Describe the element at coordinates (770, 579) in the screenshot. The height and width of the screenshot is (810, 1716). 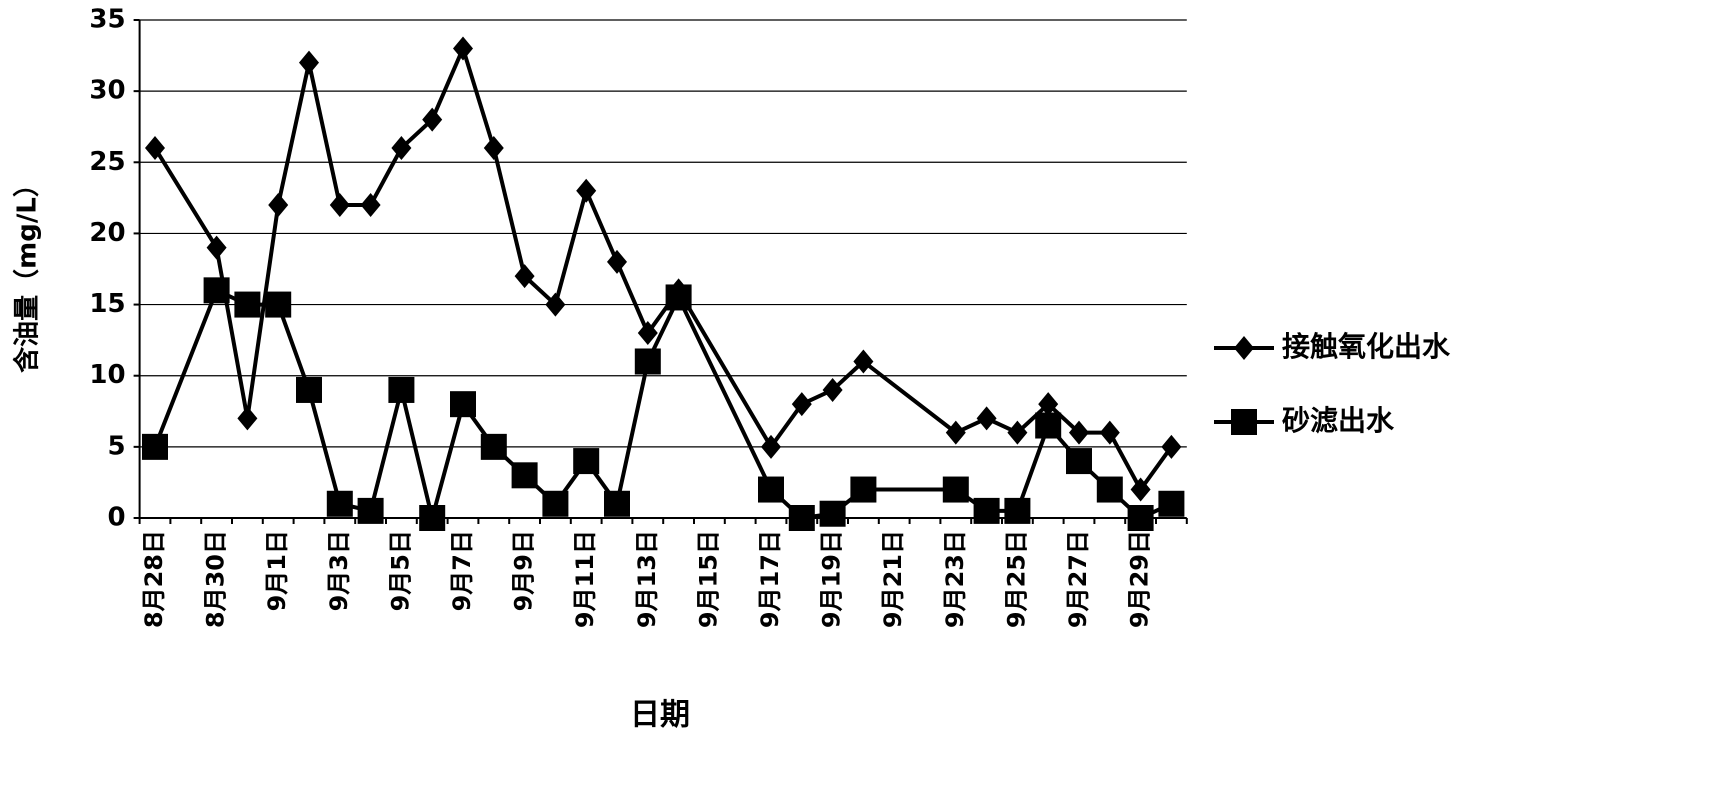
I see `x-tick-label: 9月17日` at that location.